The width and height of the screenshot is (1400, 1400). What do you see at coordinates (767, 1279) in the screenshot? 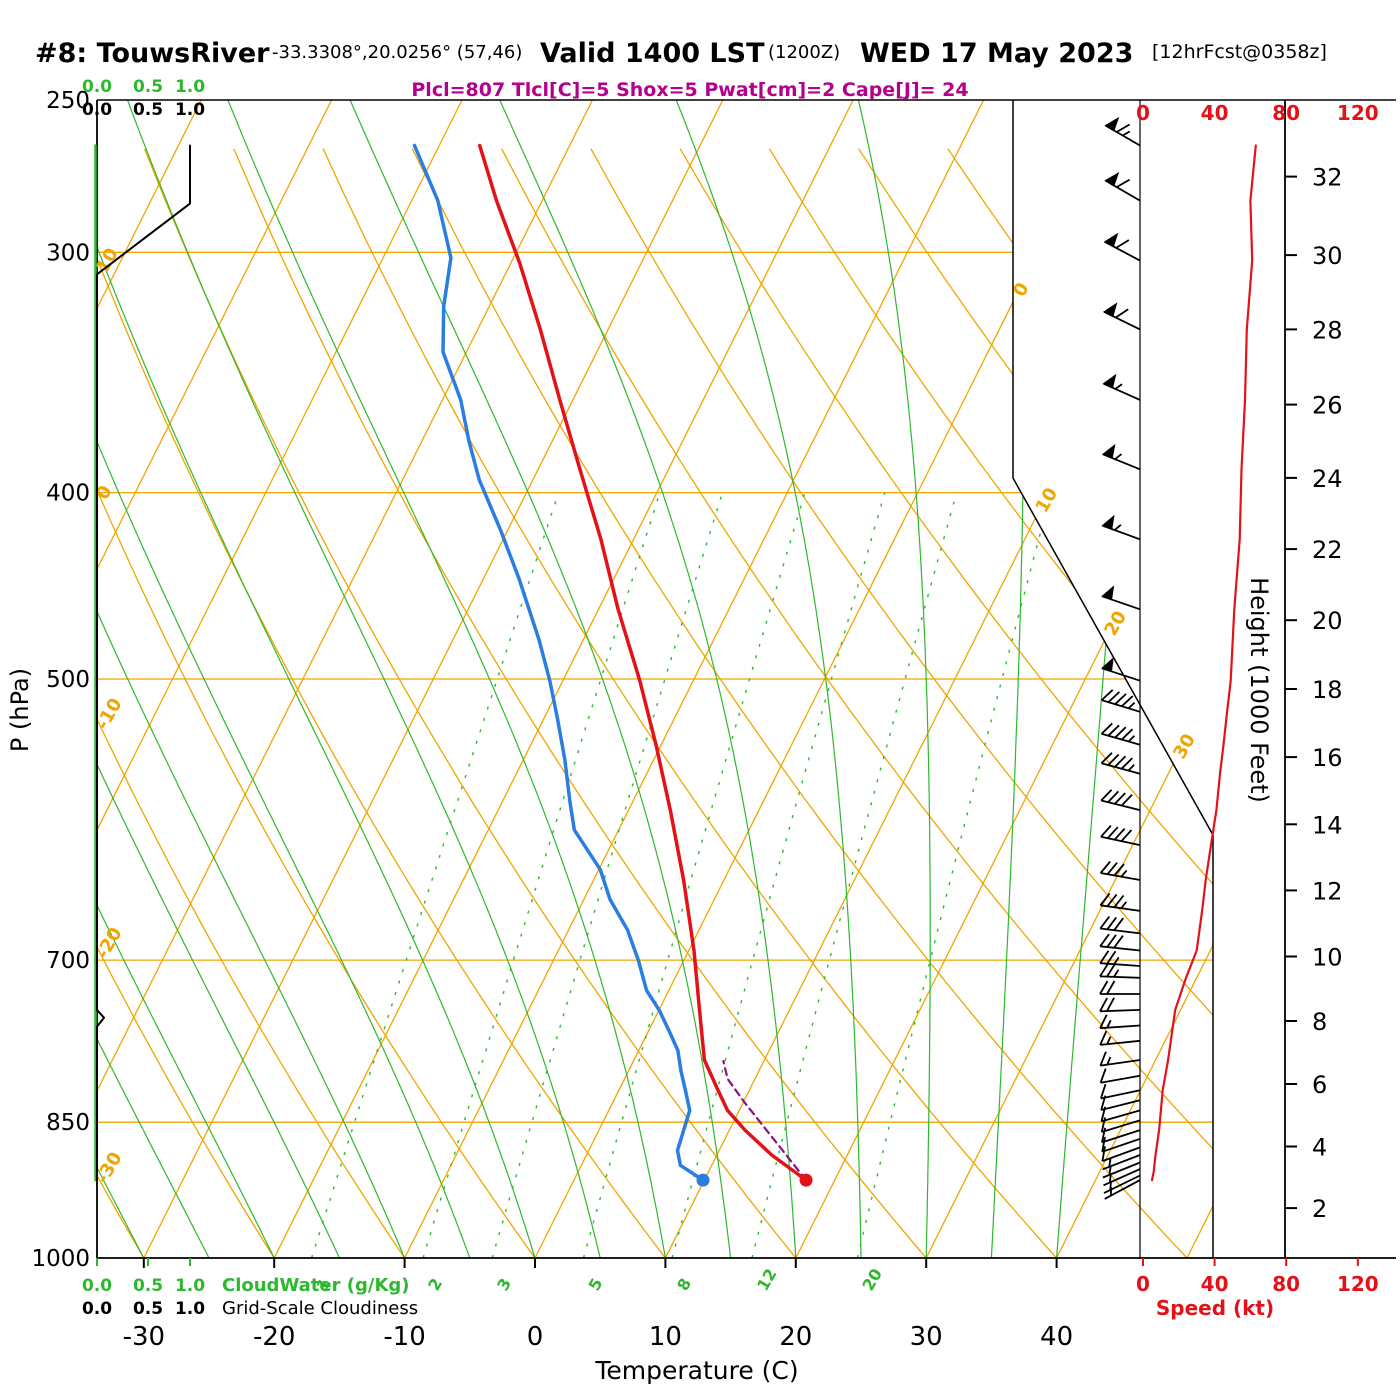
I see `mixing-ratio-label: 12` at bounding box center [767, 1279].